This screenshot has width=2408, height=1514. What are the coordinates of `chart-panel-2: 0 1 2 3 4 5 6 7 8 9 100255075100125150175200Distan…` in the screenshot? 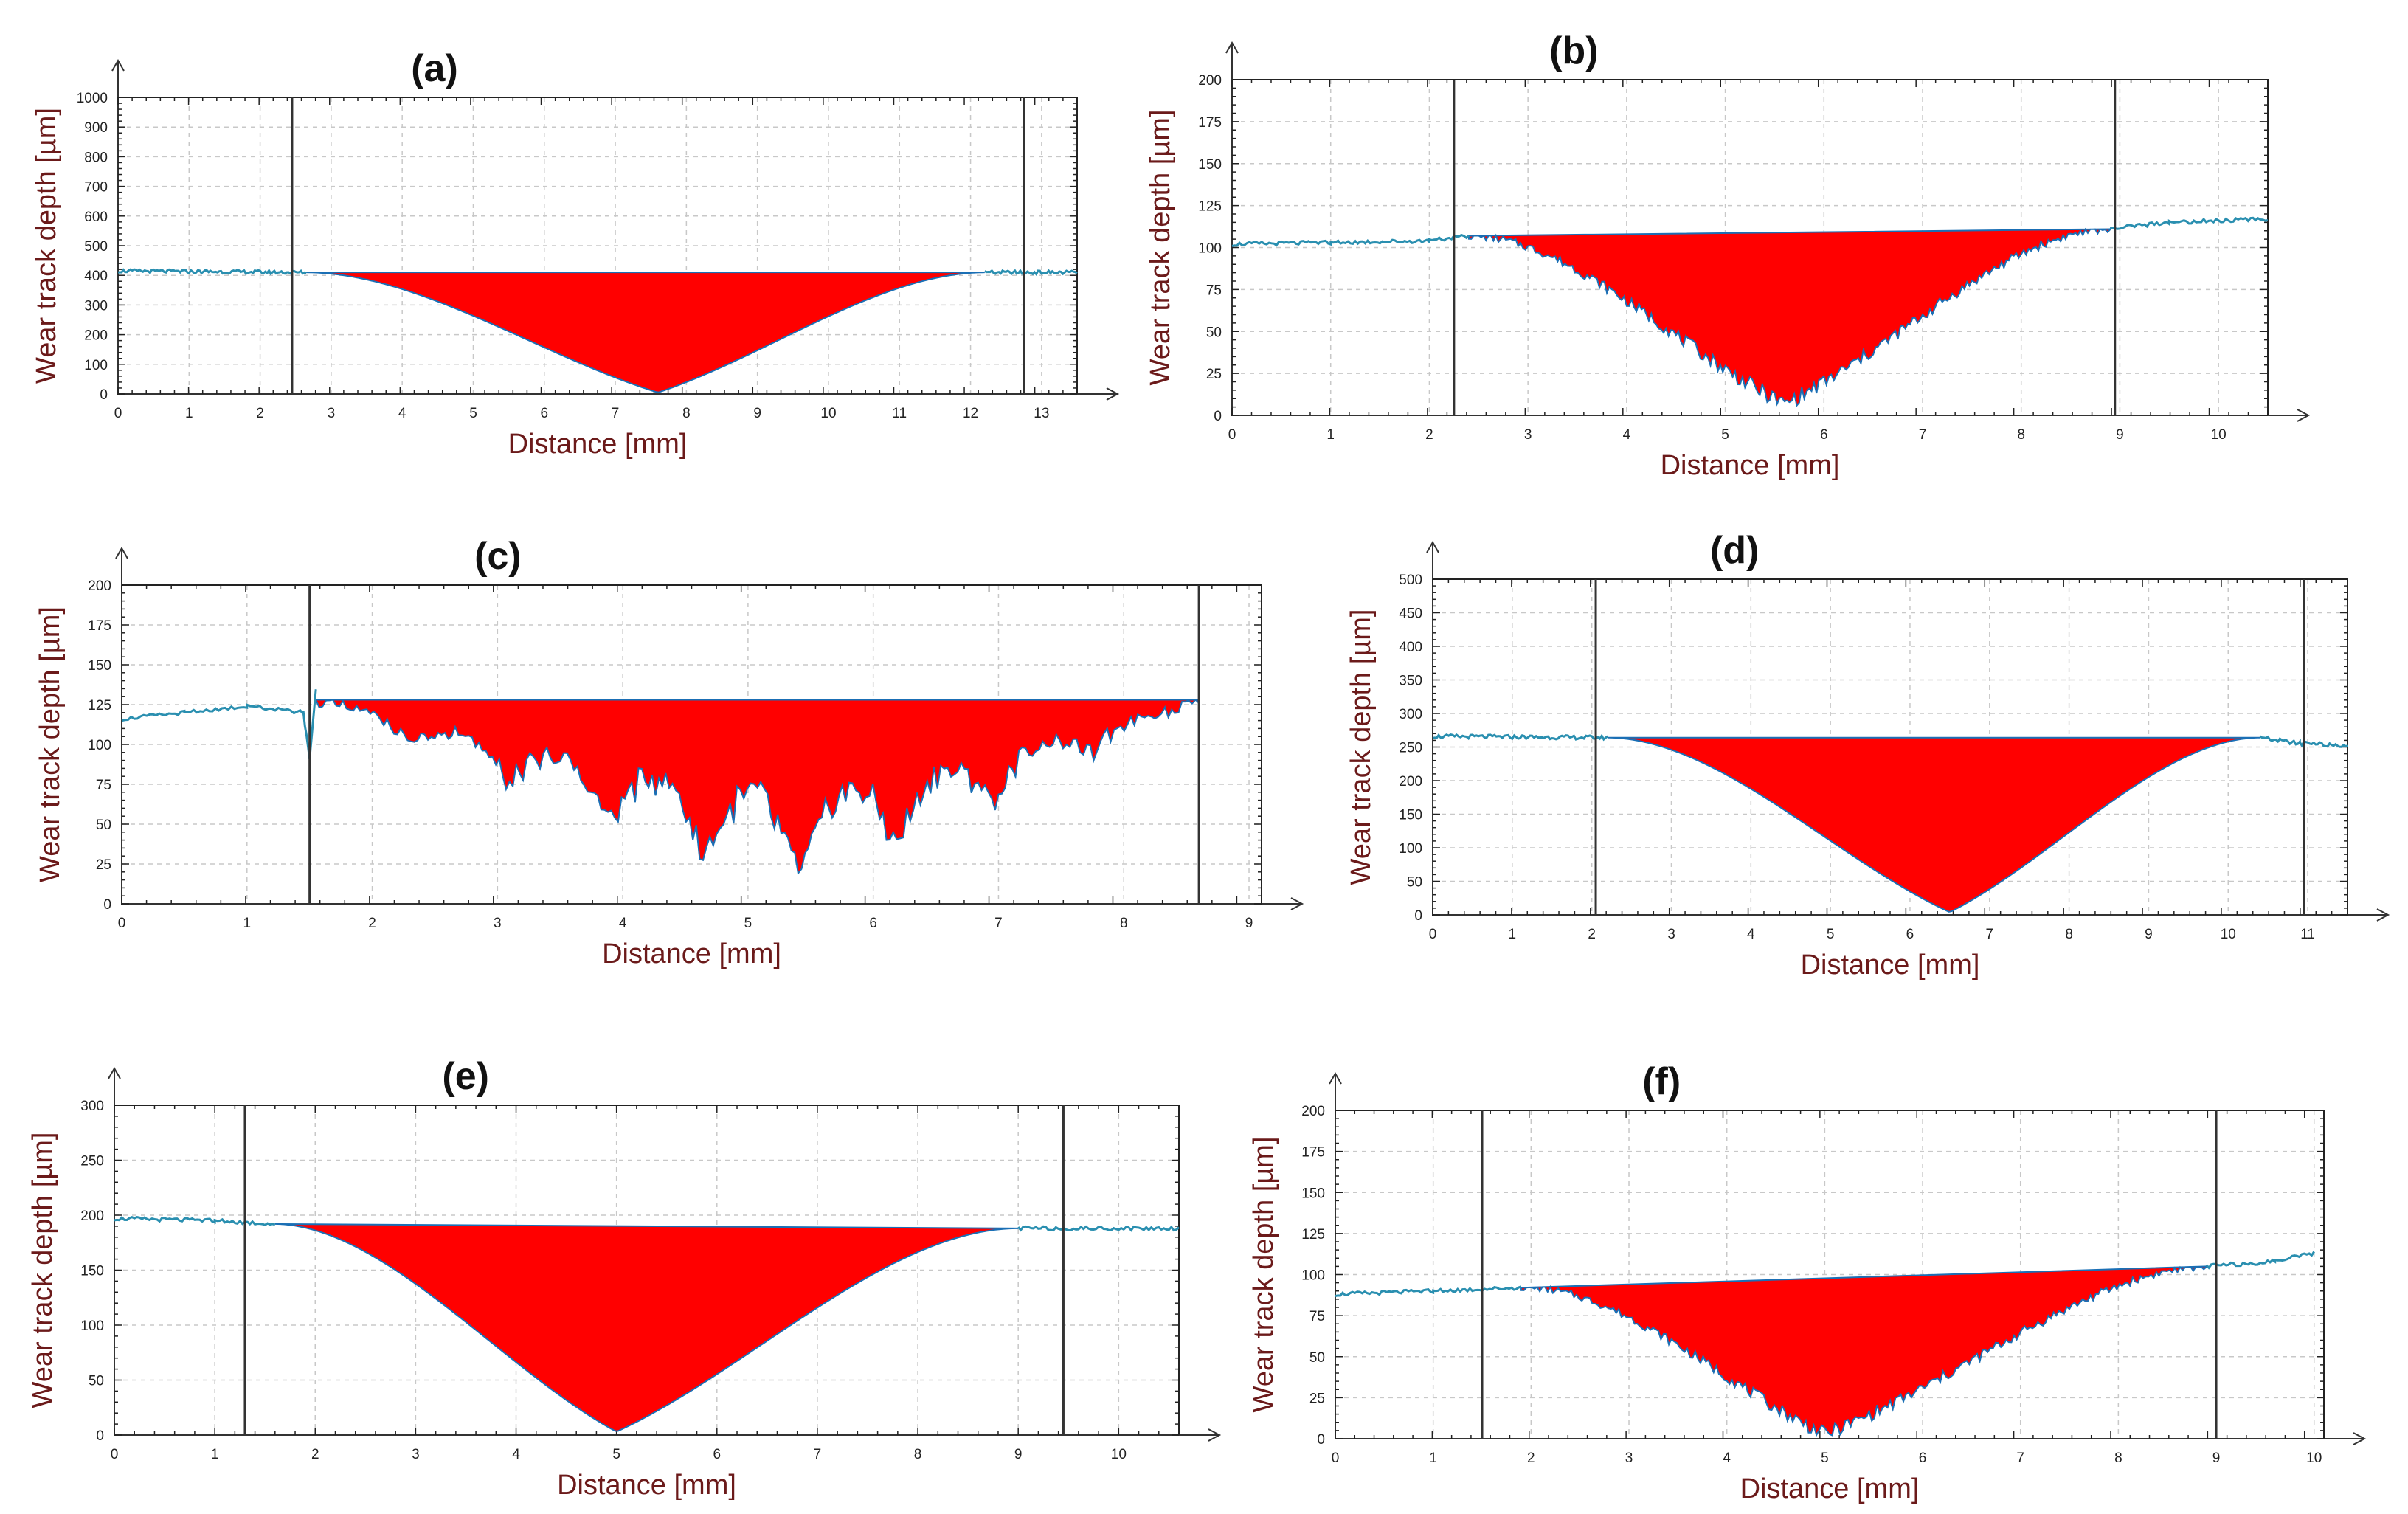 It's located at (1728, 256).